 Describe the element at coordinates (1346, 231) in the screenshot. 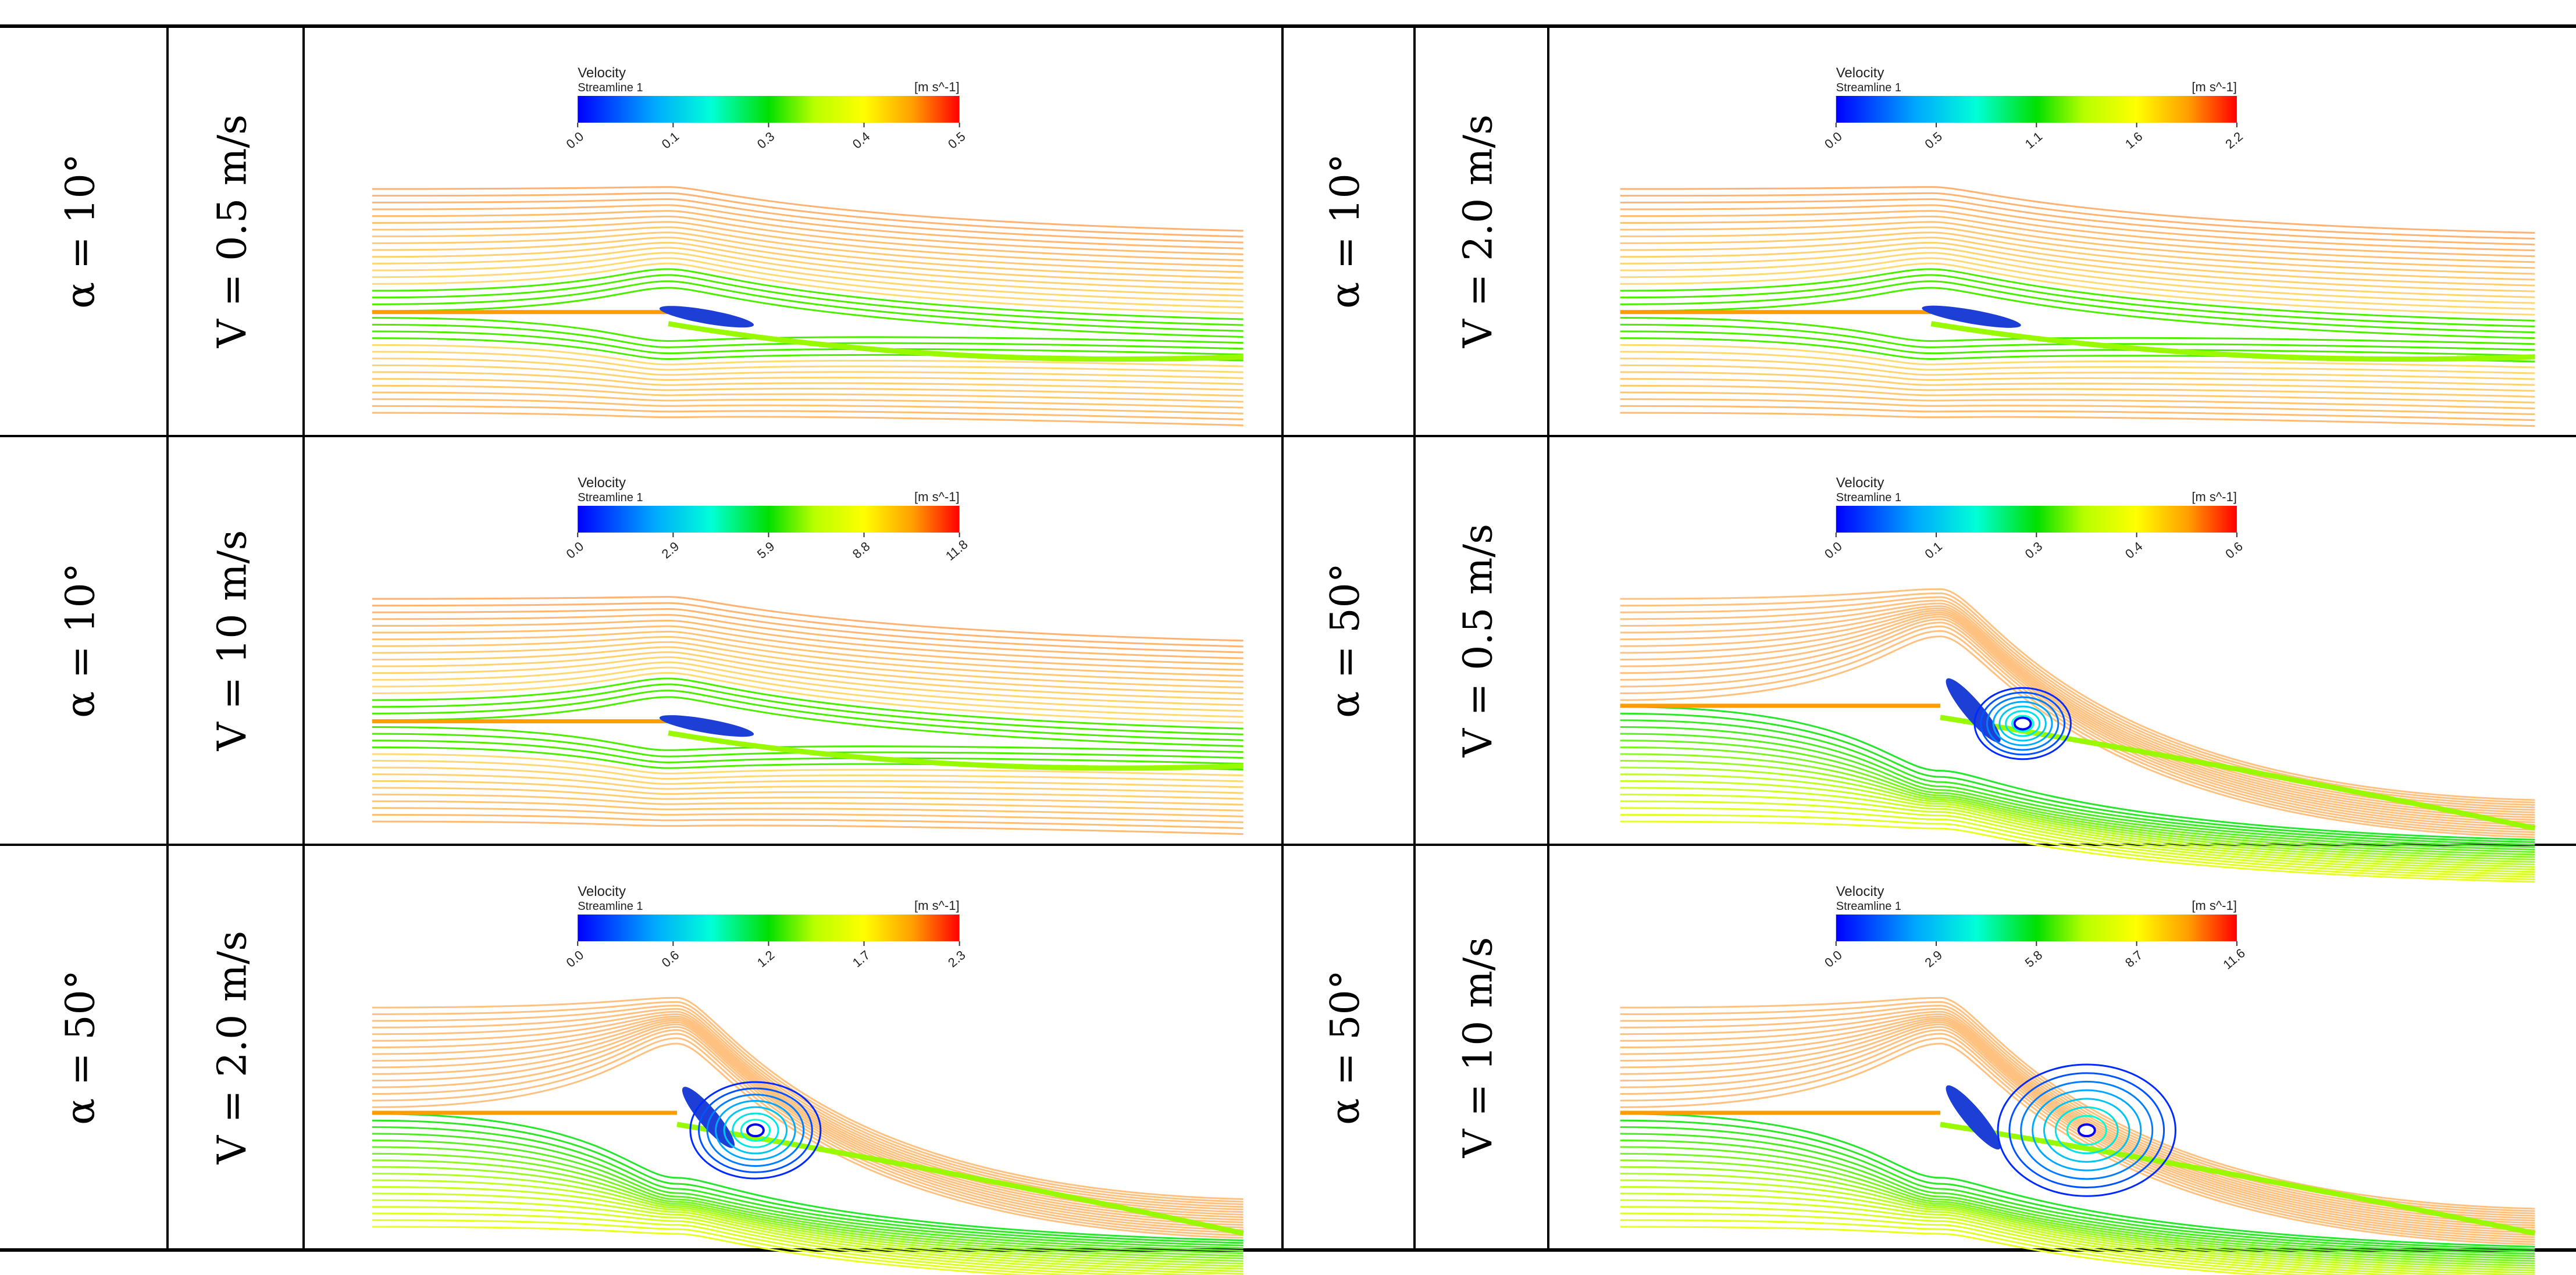

I see `alpha-label: α = 10°` at that location.